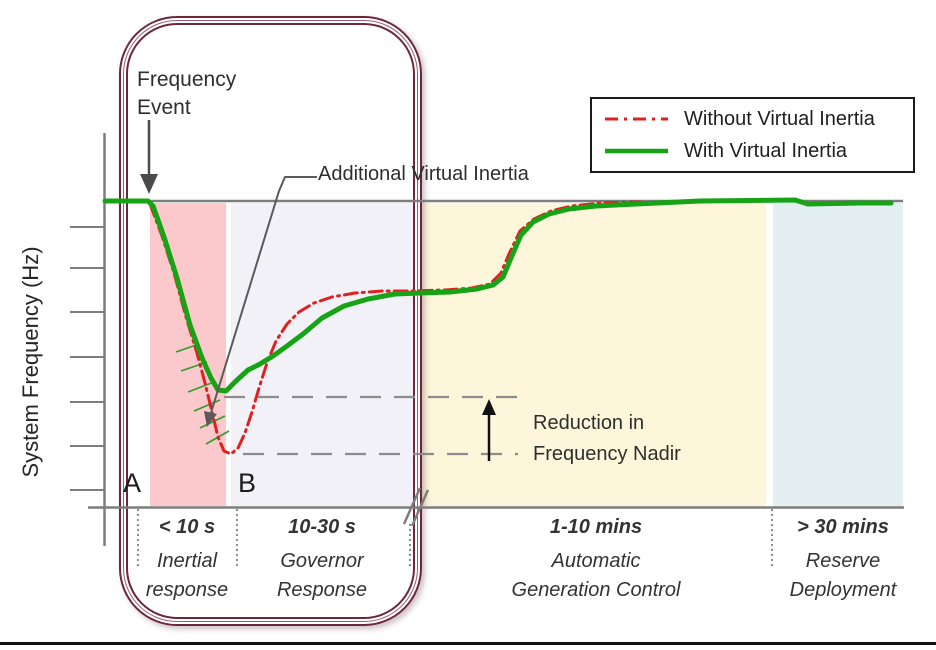  I want to click on legend-item-without-inertia: Without Virtual Inertia, so click(752, 119).